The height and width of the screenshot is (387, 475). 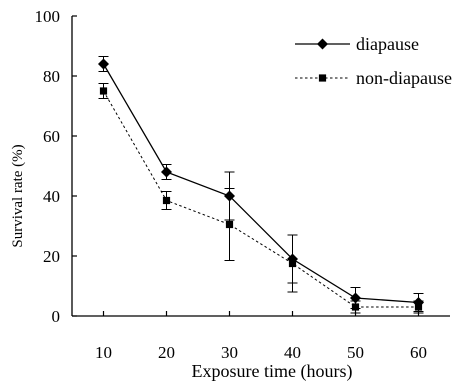 What do you see at coordinates (166, 352) in the screenshot?
I see `x-tick-label: 20` at bounding box center [166, 352].